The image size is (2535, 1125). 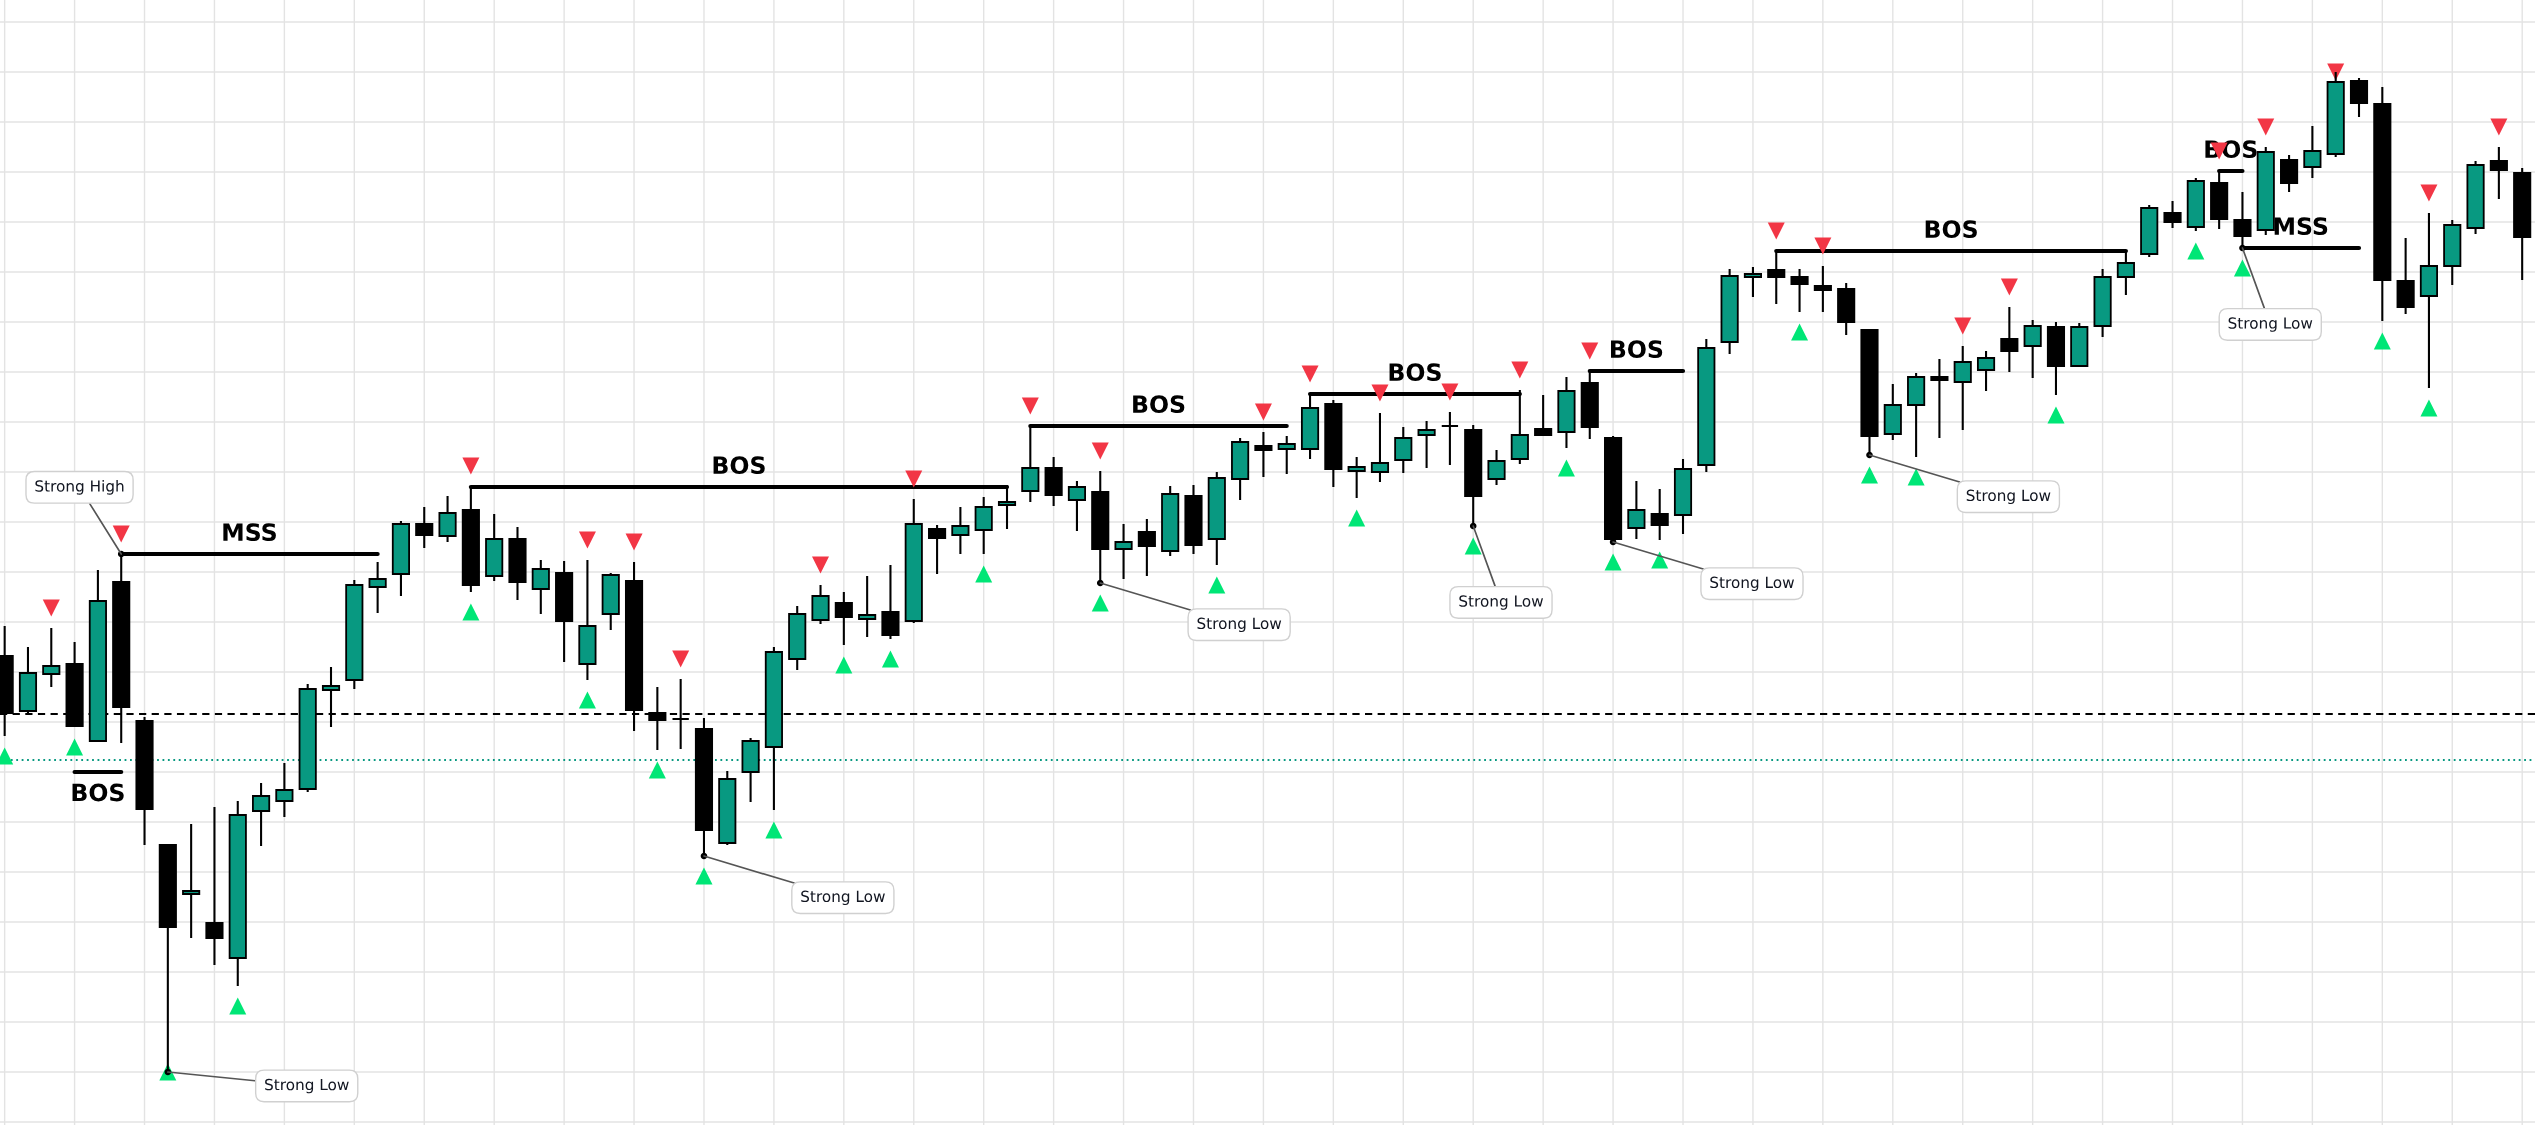 I want to click on series-label: MSS, so click(x=249, y=532).